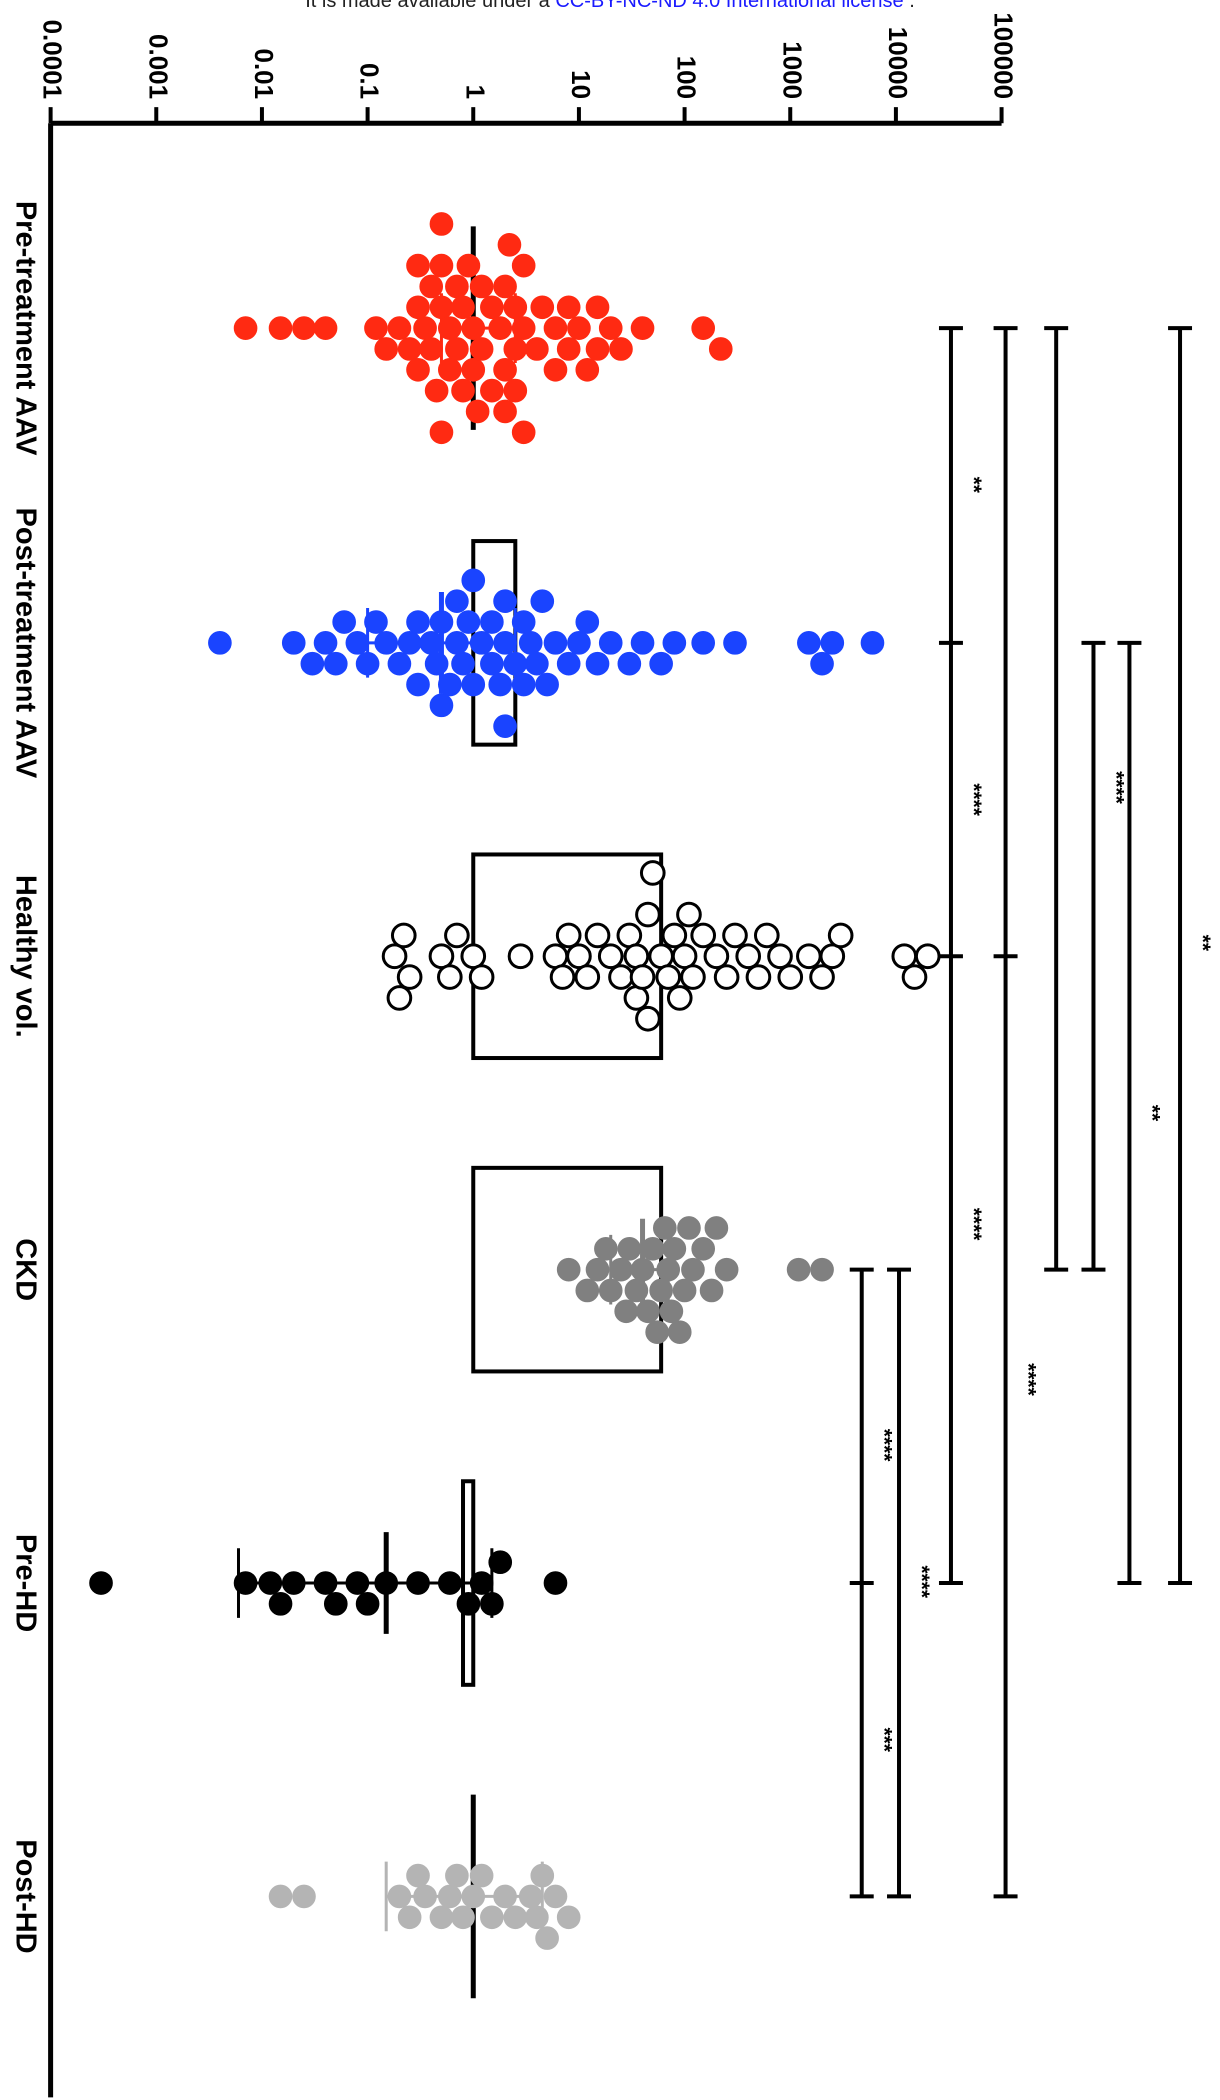  I want to click on tick-label: 0.0001, so click(53, 60).